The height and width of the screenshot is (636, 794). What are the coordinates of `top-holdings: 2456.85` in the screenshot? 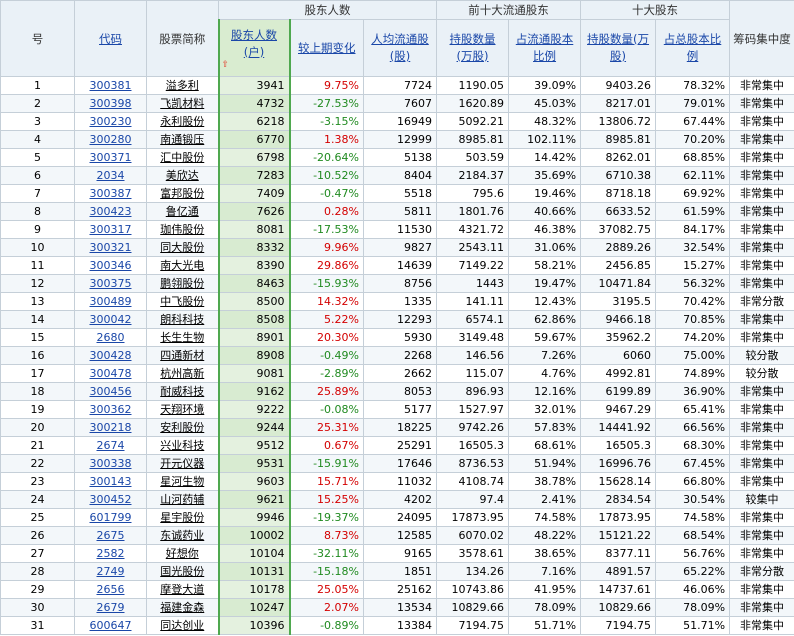 It's located at (618, 265).